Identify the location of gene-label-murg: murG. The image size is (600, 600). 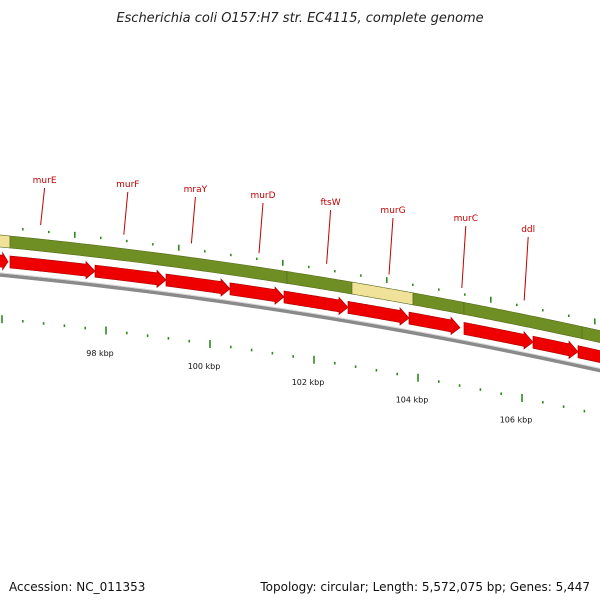
(392, 211).